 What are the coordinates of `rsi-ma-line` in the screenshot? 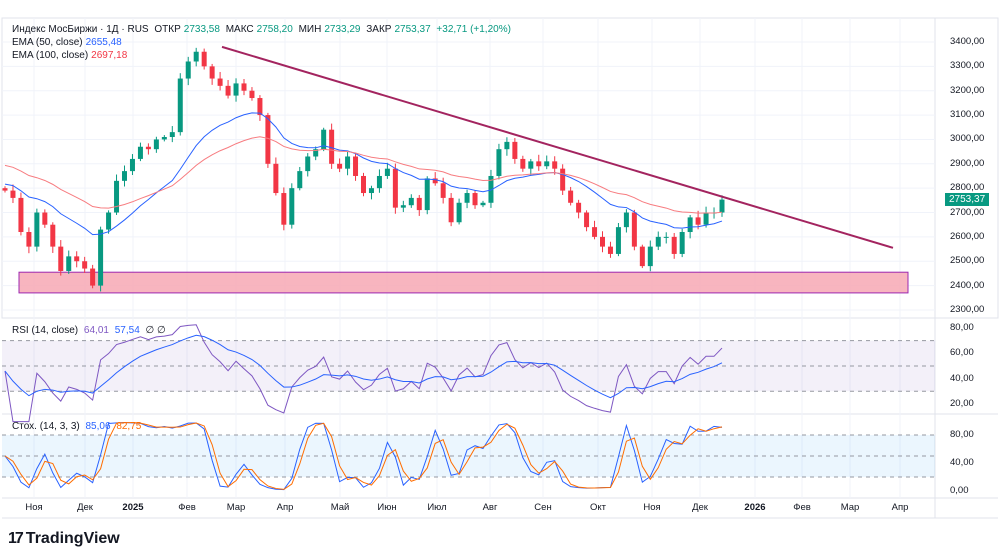 It's located at (363, 366).